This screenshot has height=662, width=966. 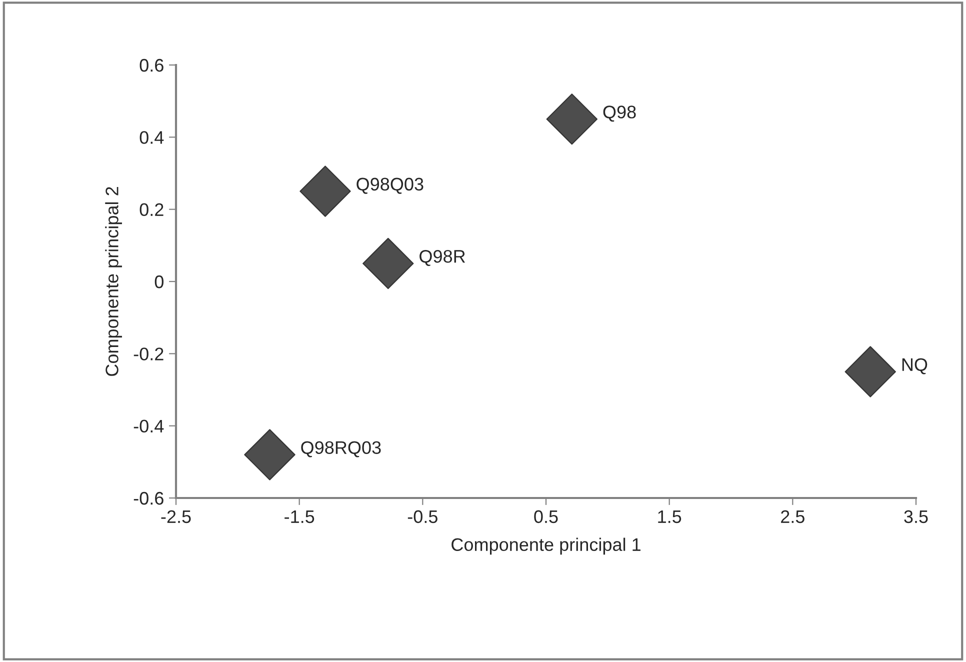 I want to click on y-tick-label: 0.6, so click(x=152, y=65).